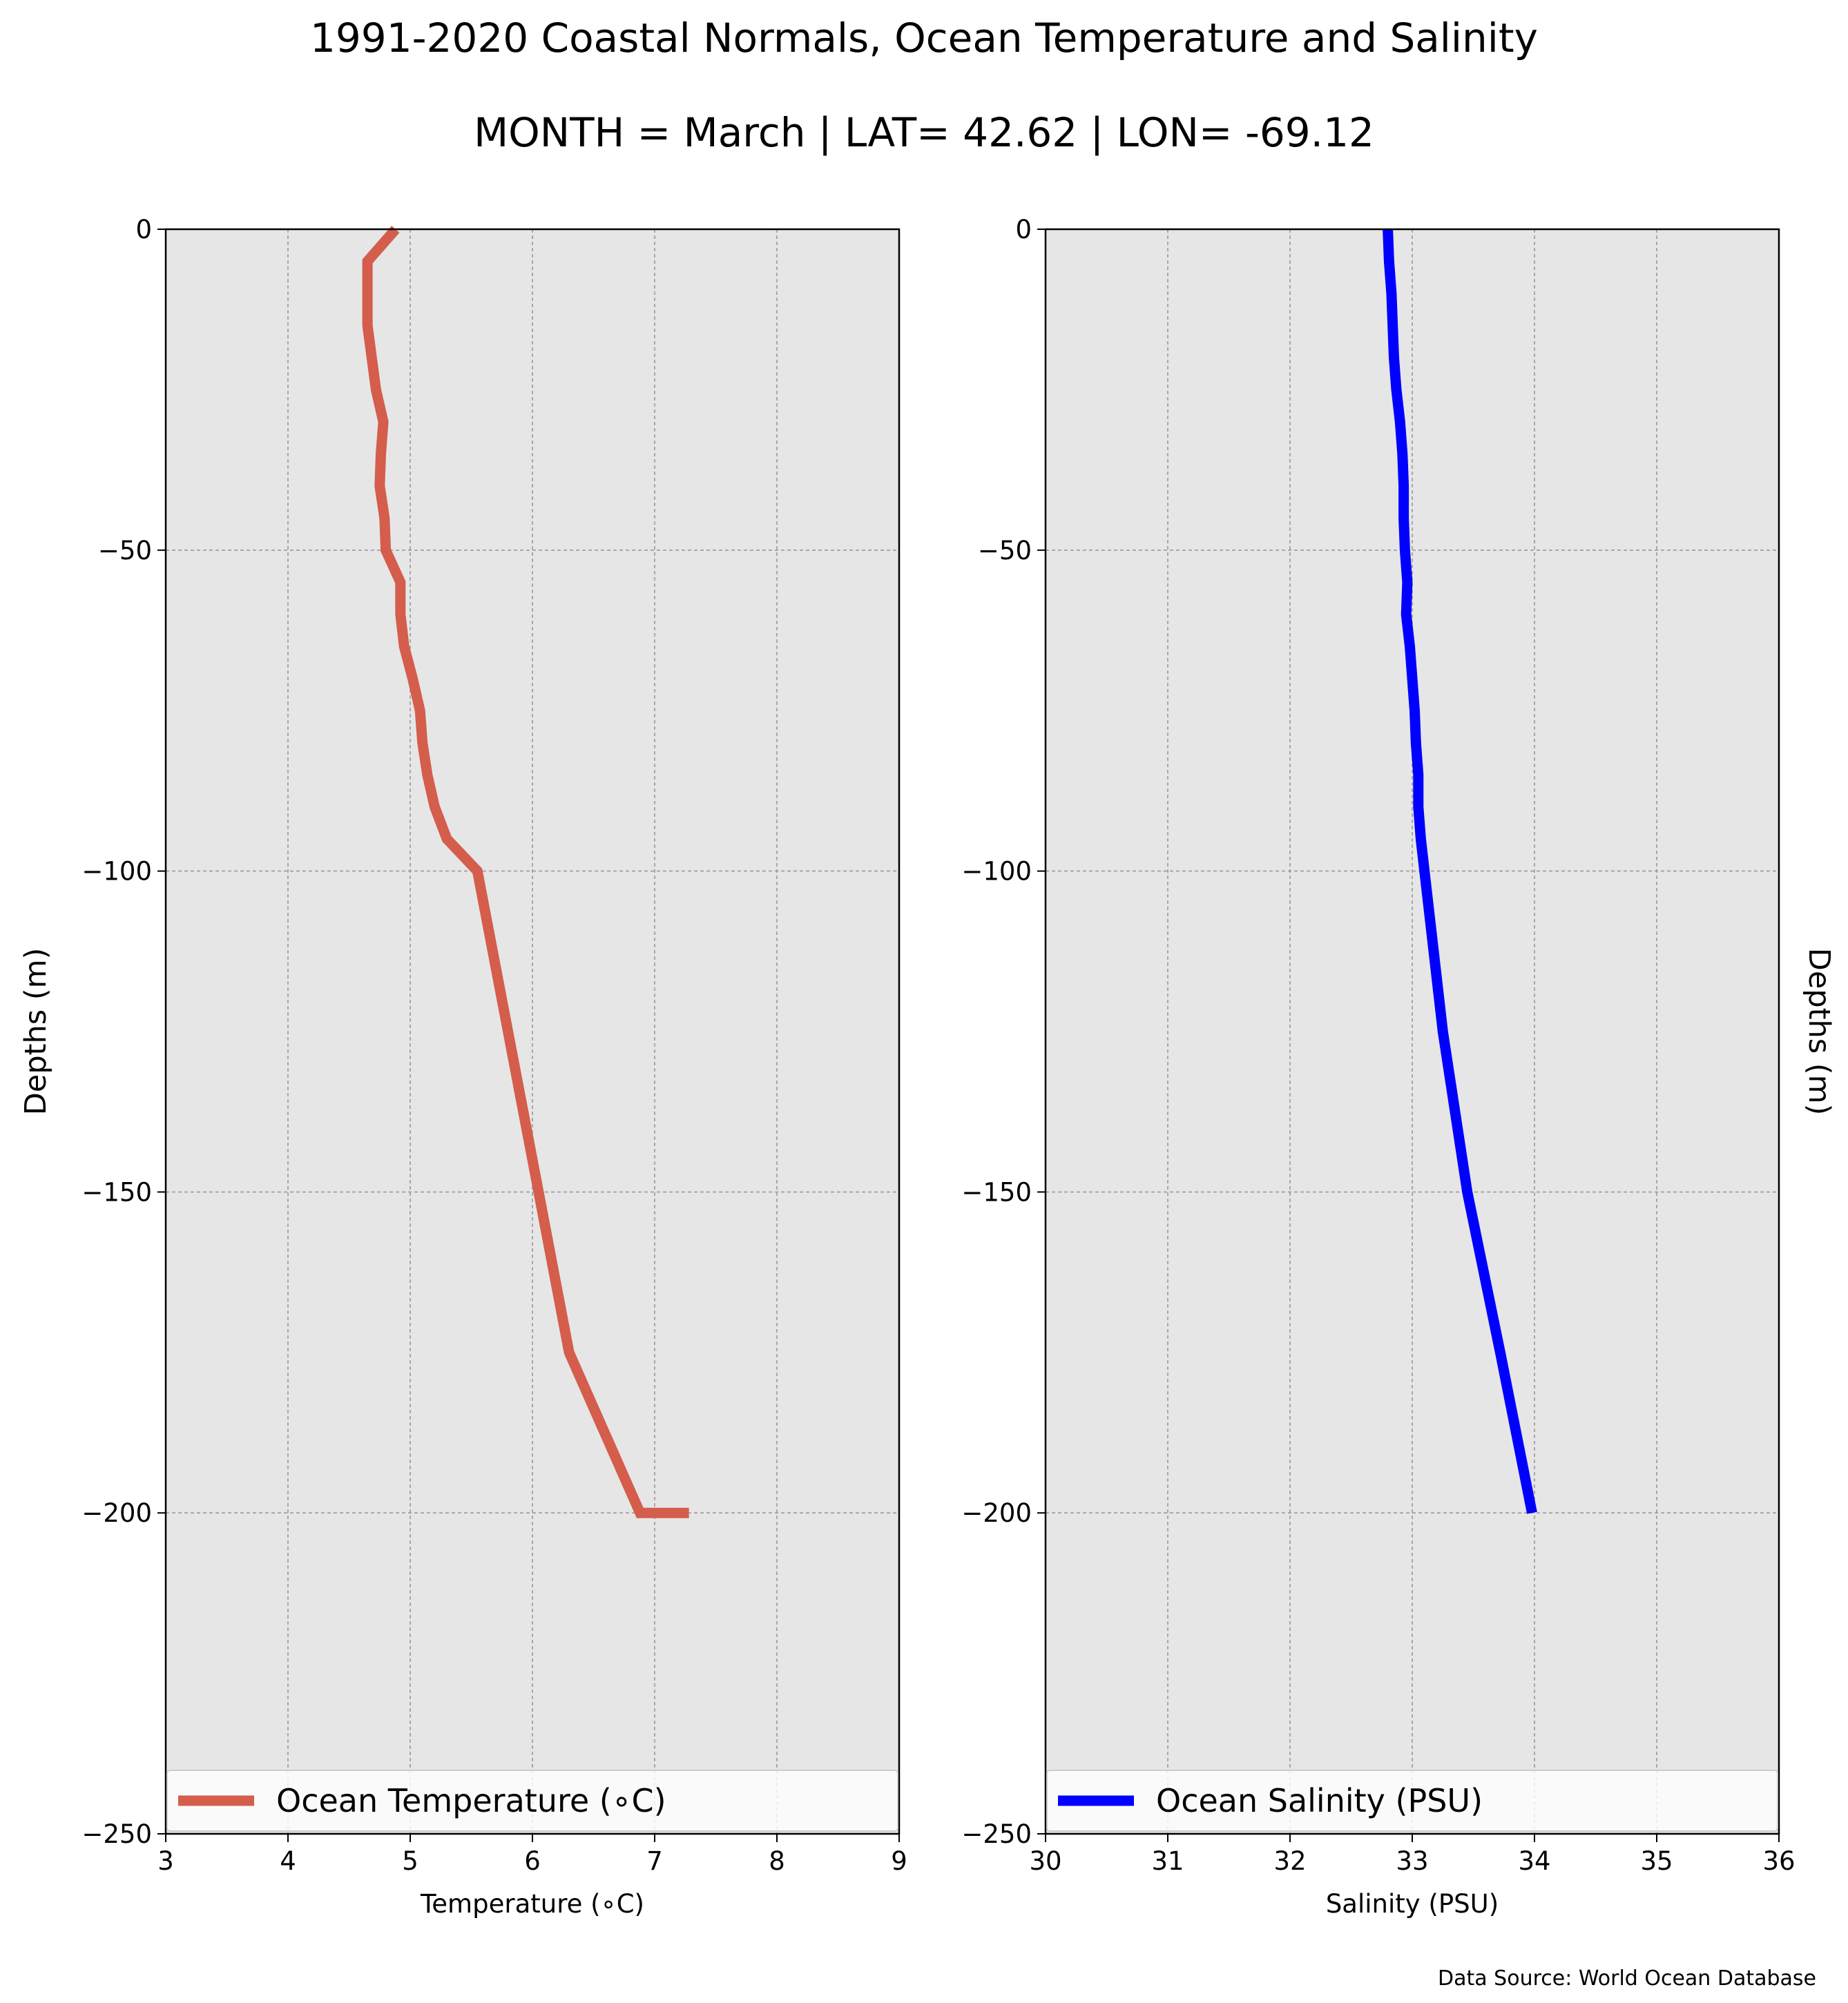 Image resolution: width=1848 pixels, height=2003 pixels. What do you see at coordinates (654, 1861) in the screenshot?
I see `temperature-xtick-label: 7` at bounding box center [654, 1861].